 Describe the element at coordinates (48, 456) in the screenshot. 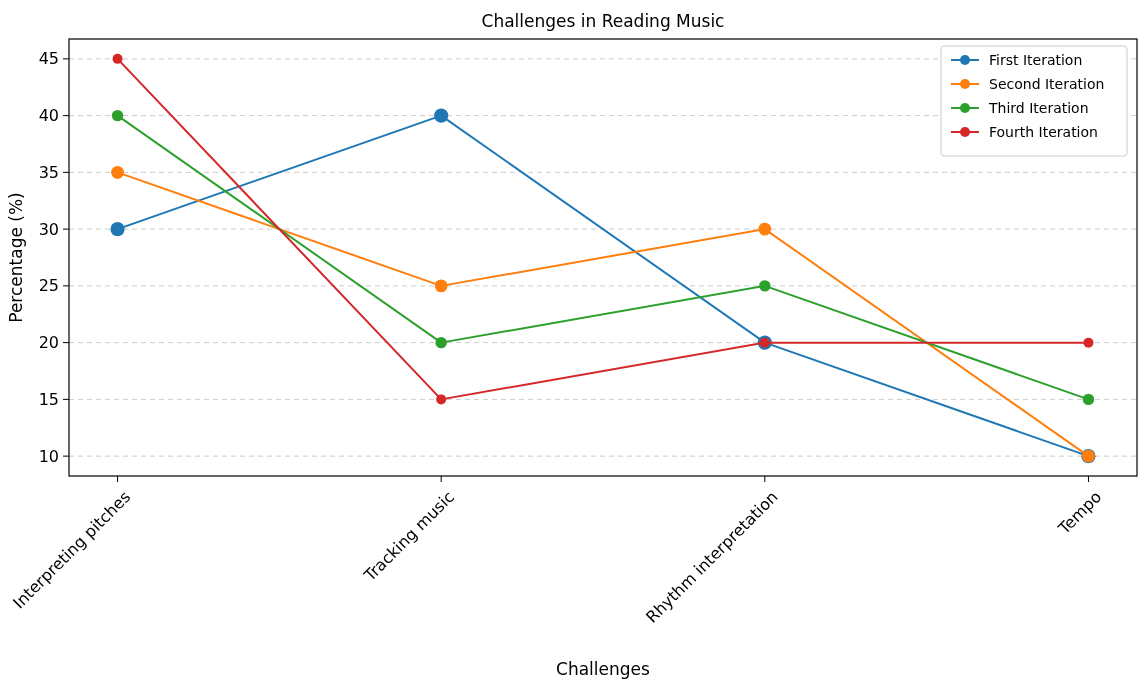

I see `y-tick-label: 10` at that location.